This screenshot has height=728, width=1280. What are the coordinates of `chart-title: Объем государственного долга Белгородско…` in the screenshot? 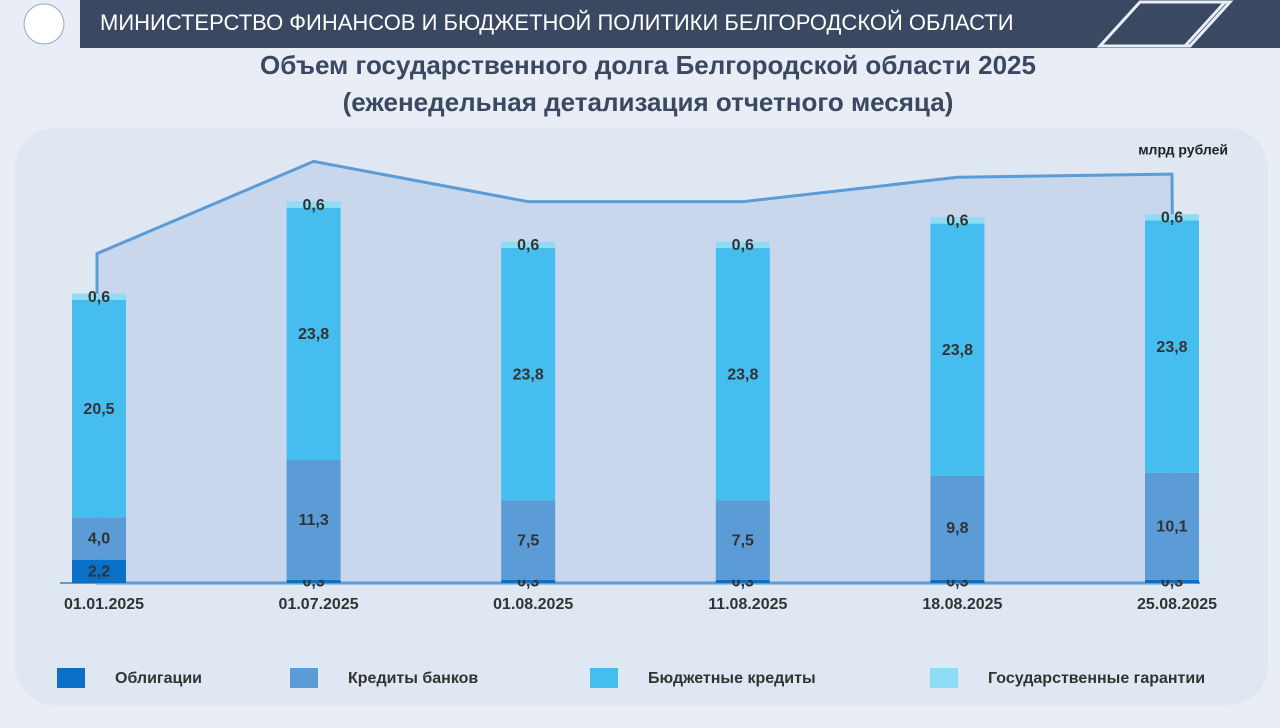 It's located at (648, 65).